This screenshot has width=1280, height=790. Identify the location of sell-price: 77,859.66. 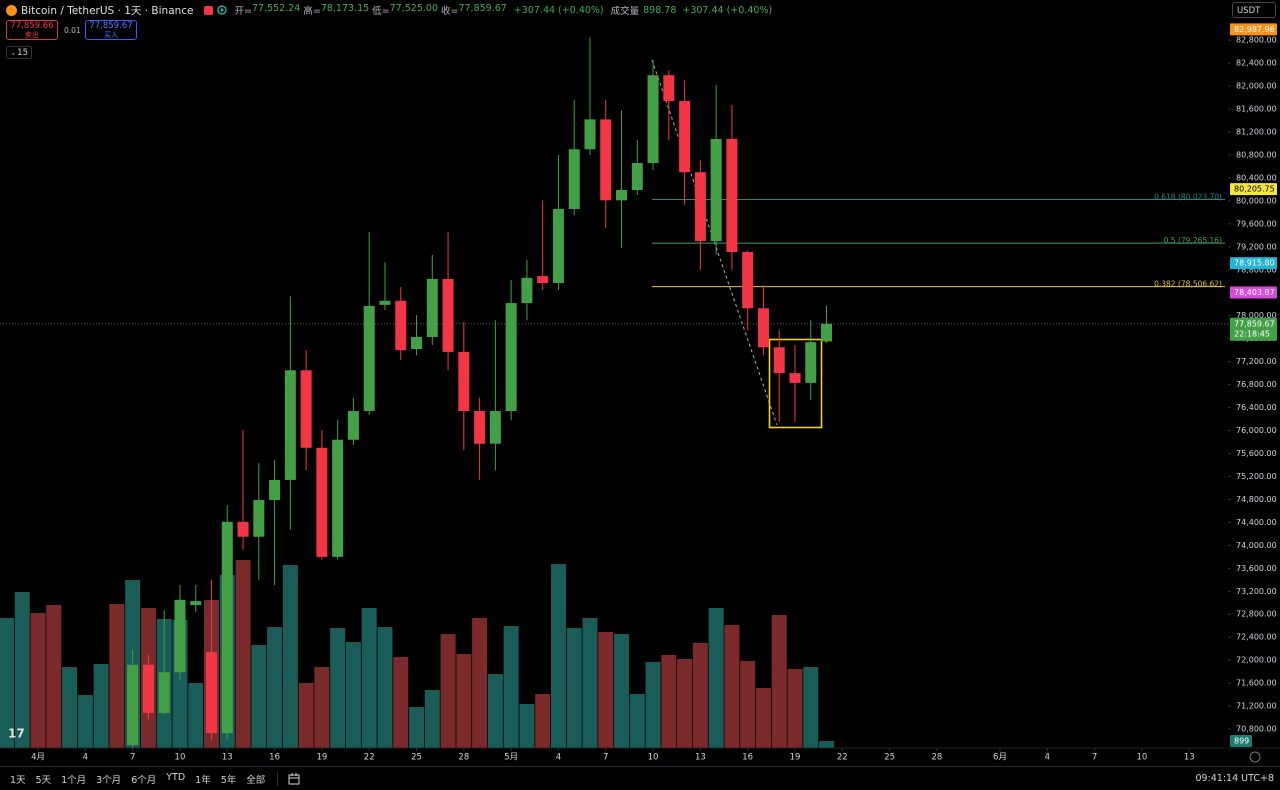
(32, 26).